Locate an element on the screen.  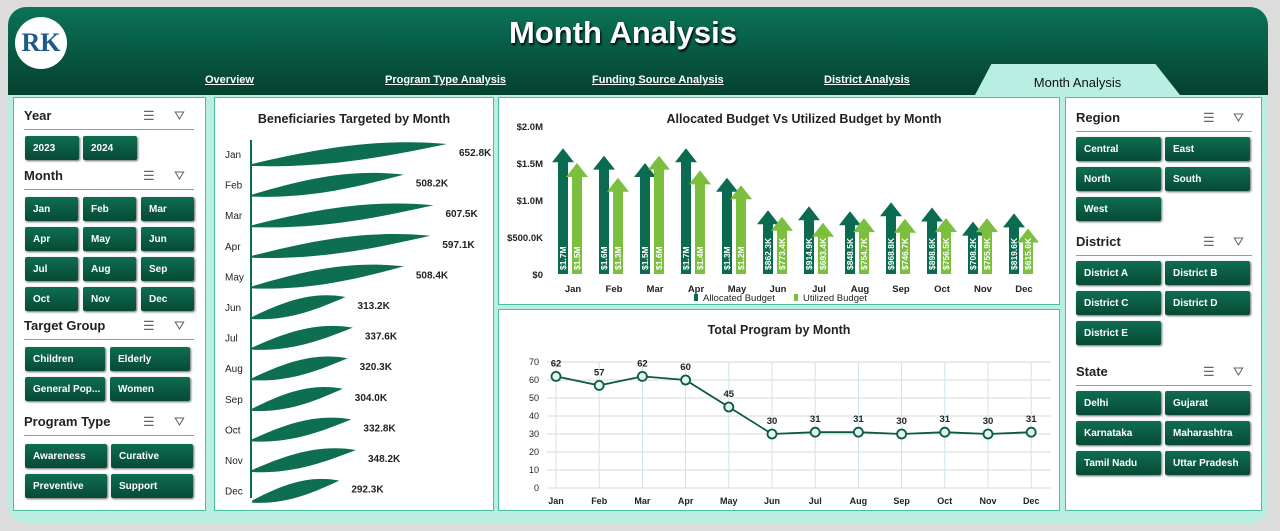
slicer-title-year: Year is located at coordinates (38, 115).